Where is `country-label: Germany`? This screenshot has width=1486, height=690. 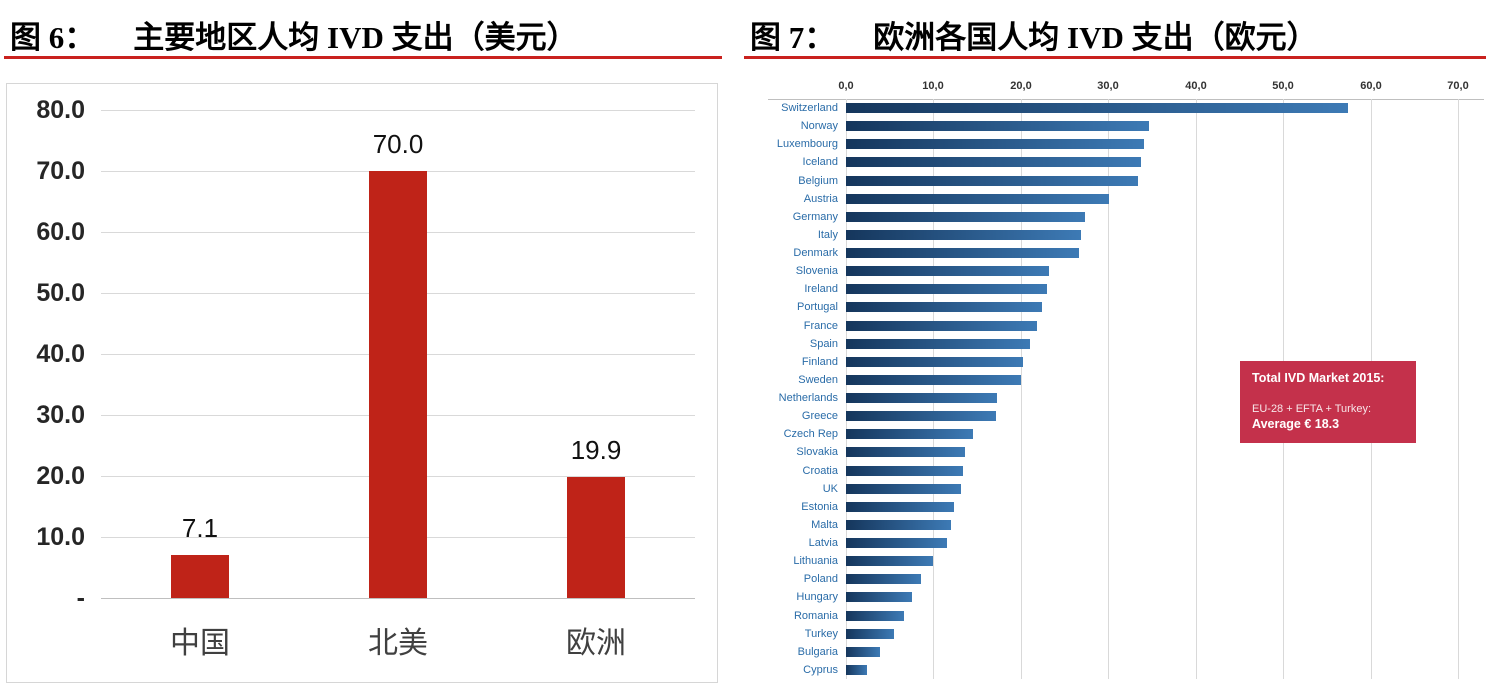 country-label: Germany is located at coordinates (815, 217).